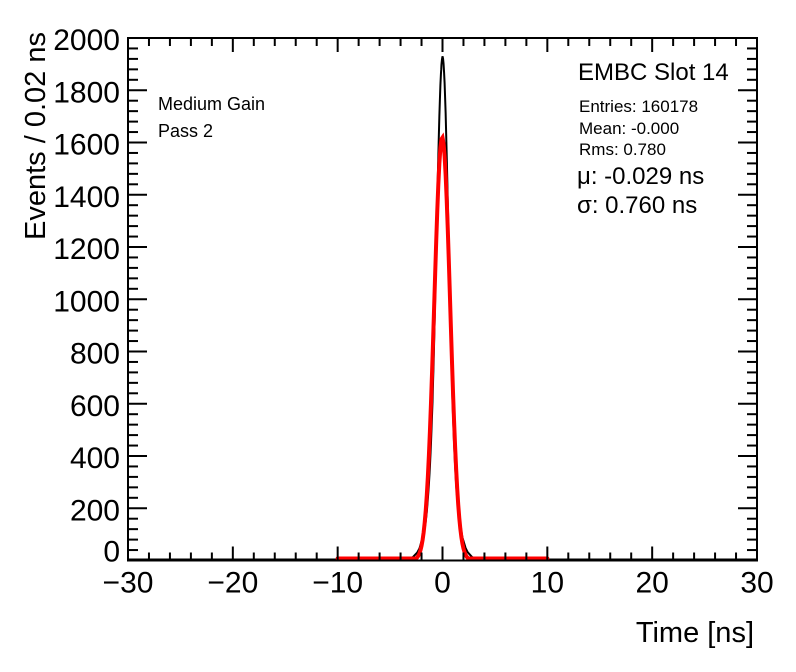  What do you see at coordinates (111, 552) in the screenshot?
I see `y-tick-label: 0` at bounding box center [111, 552].